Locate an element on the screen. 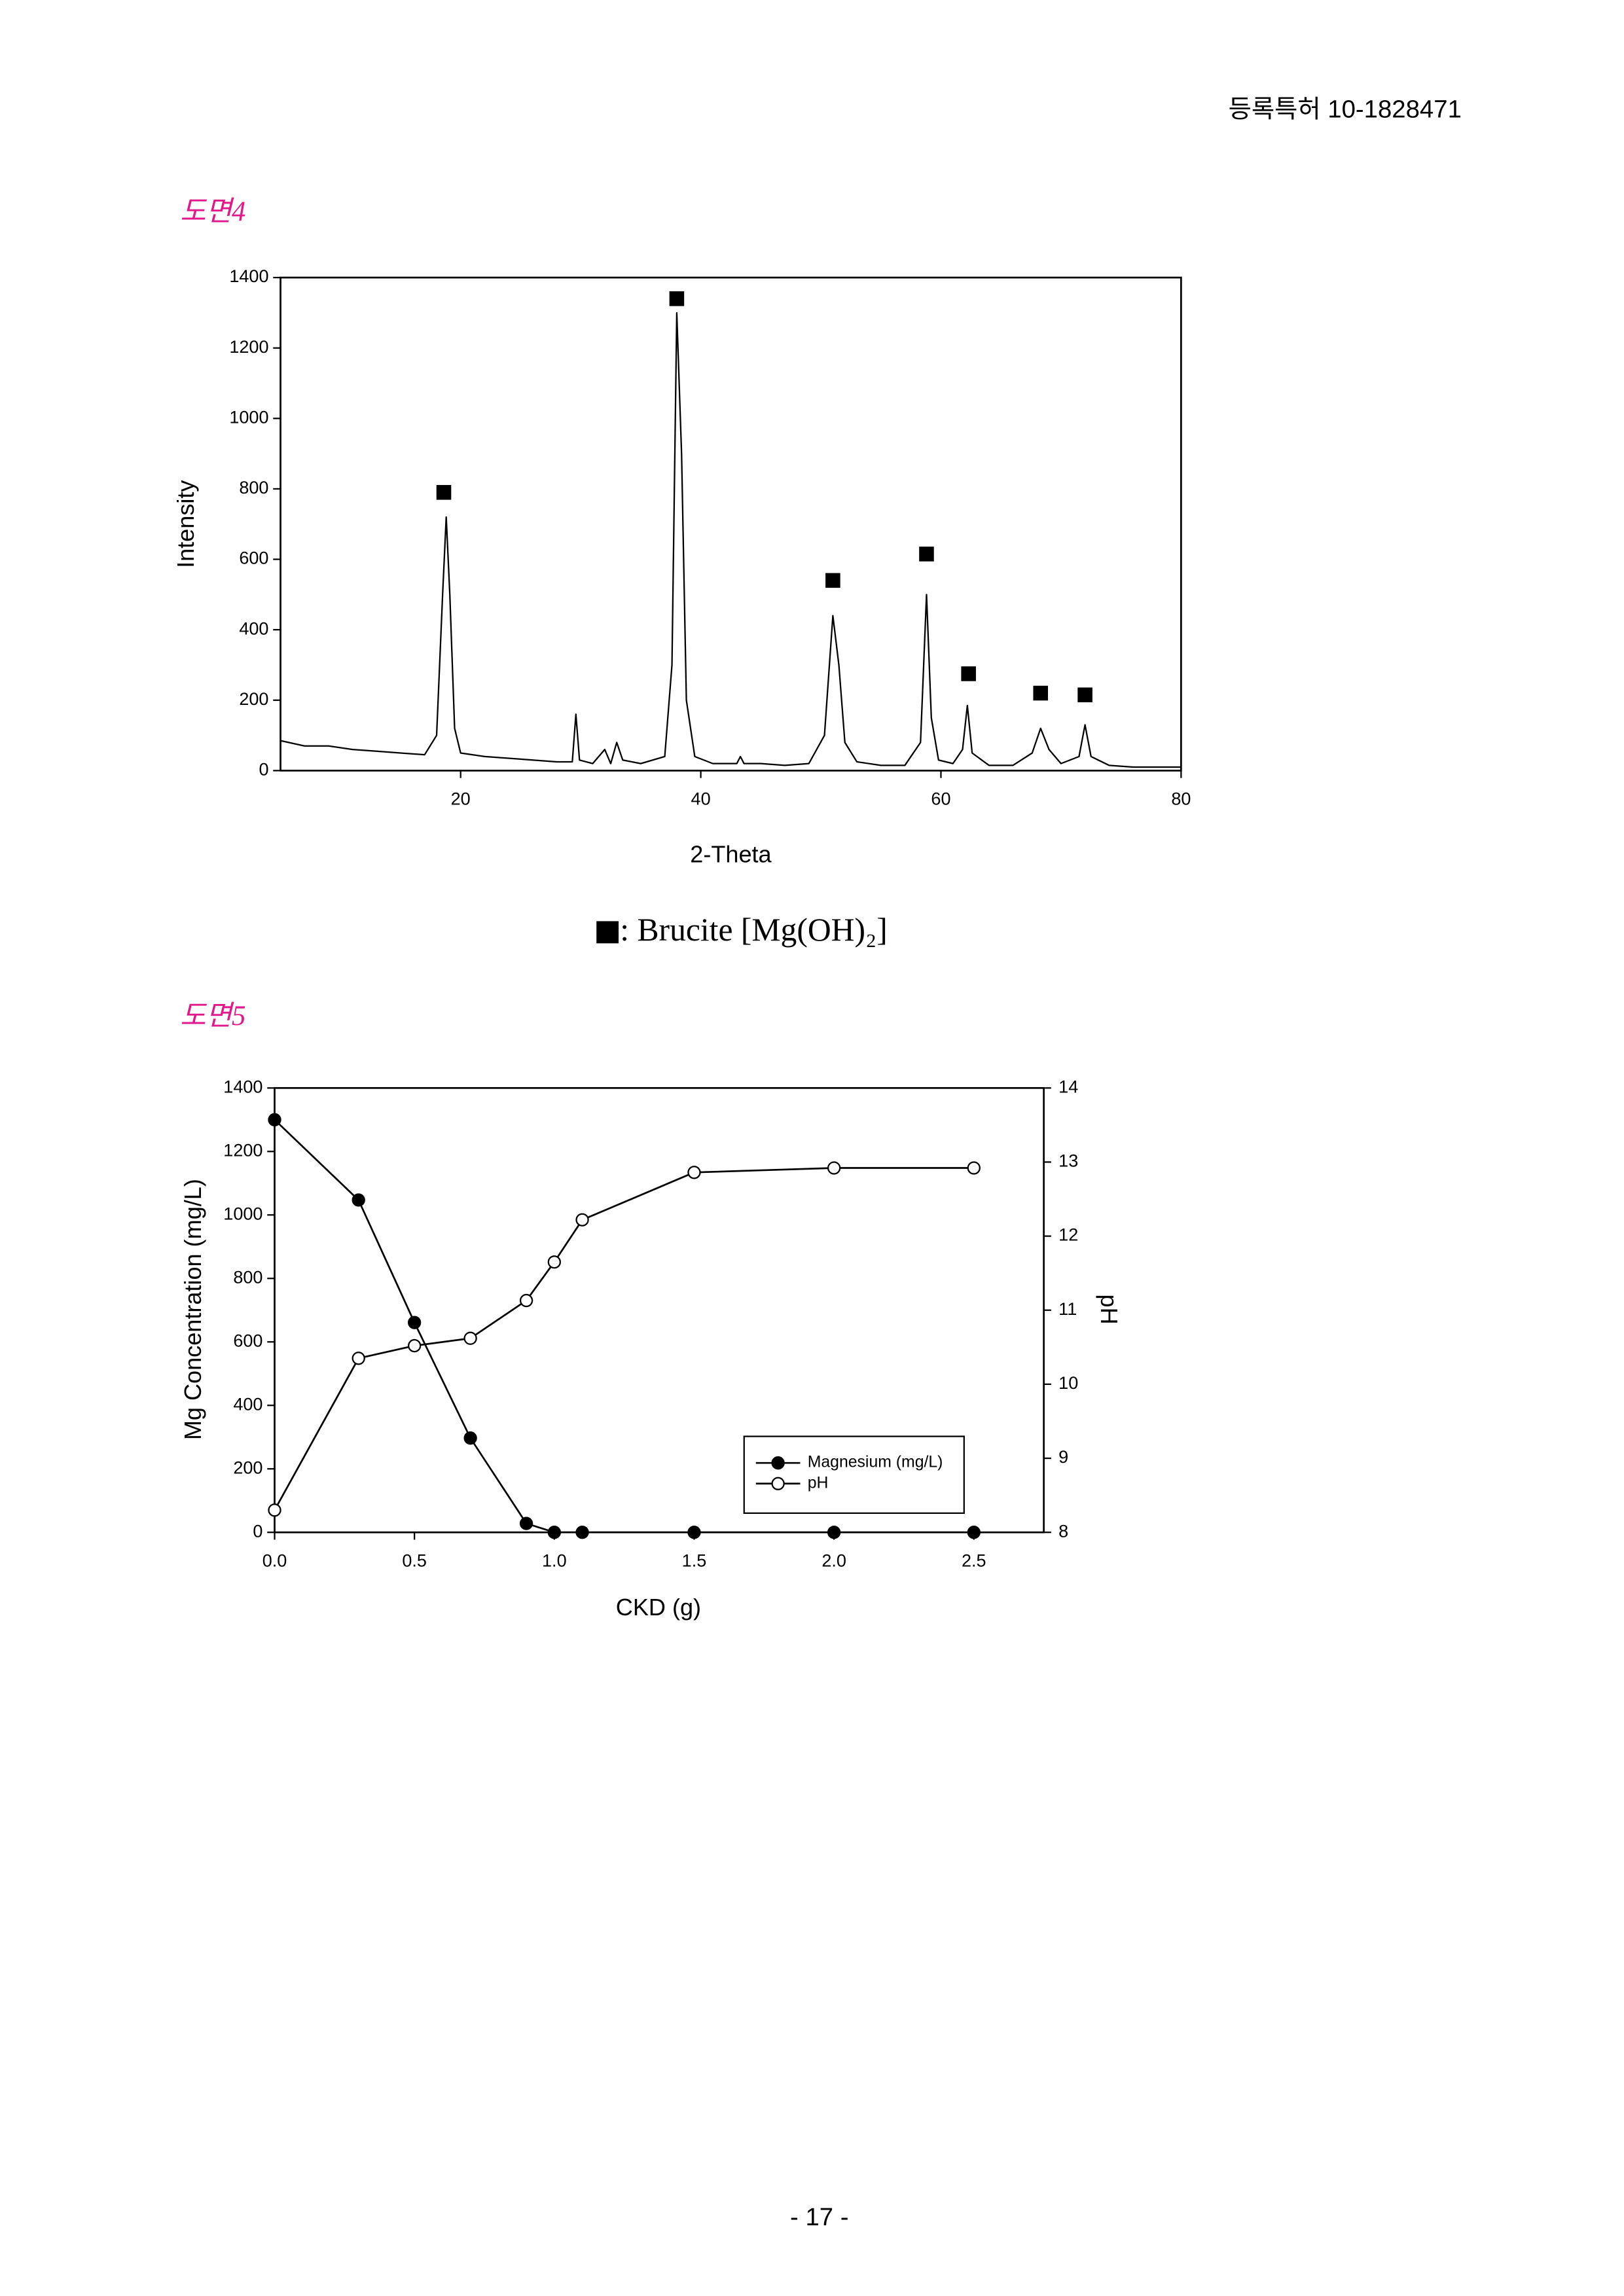  figure-label: 도면4 is located at coordinates (212, 211).